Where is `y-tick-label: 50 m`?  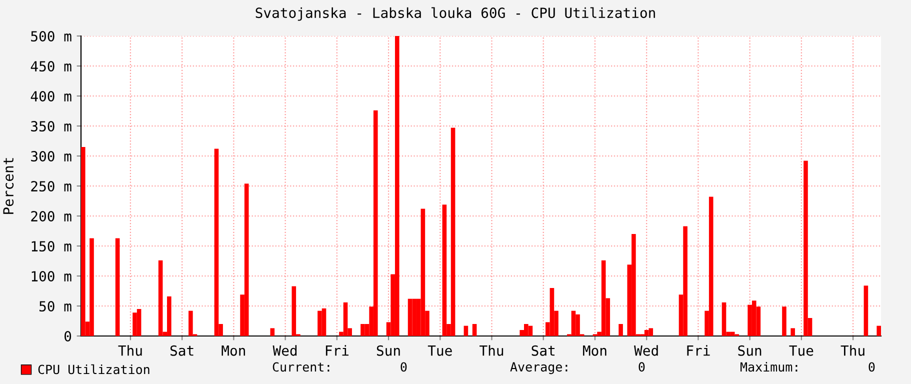
y-tick-label: 50 m is located at coordinates (55, 306).